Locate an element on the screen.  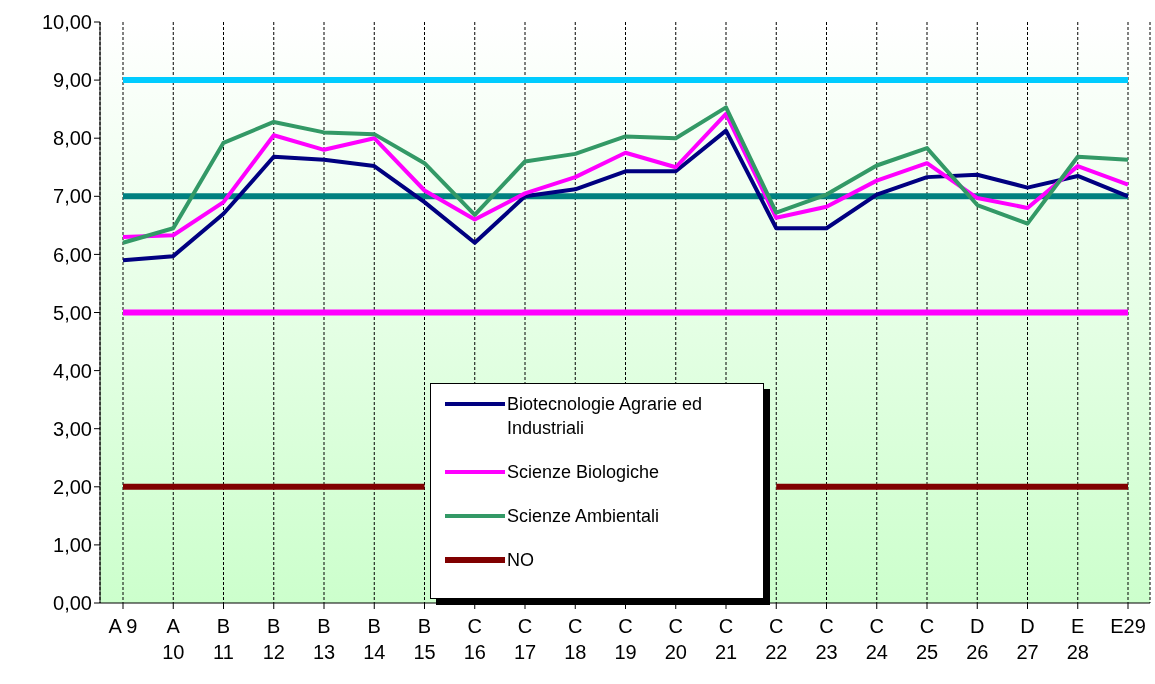
x-tick-label: C 25 is located at coordinates (927, 639).